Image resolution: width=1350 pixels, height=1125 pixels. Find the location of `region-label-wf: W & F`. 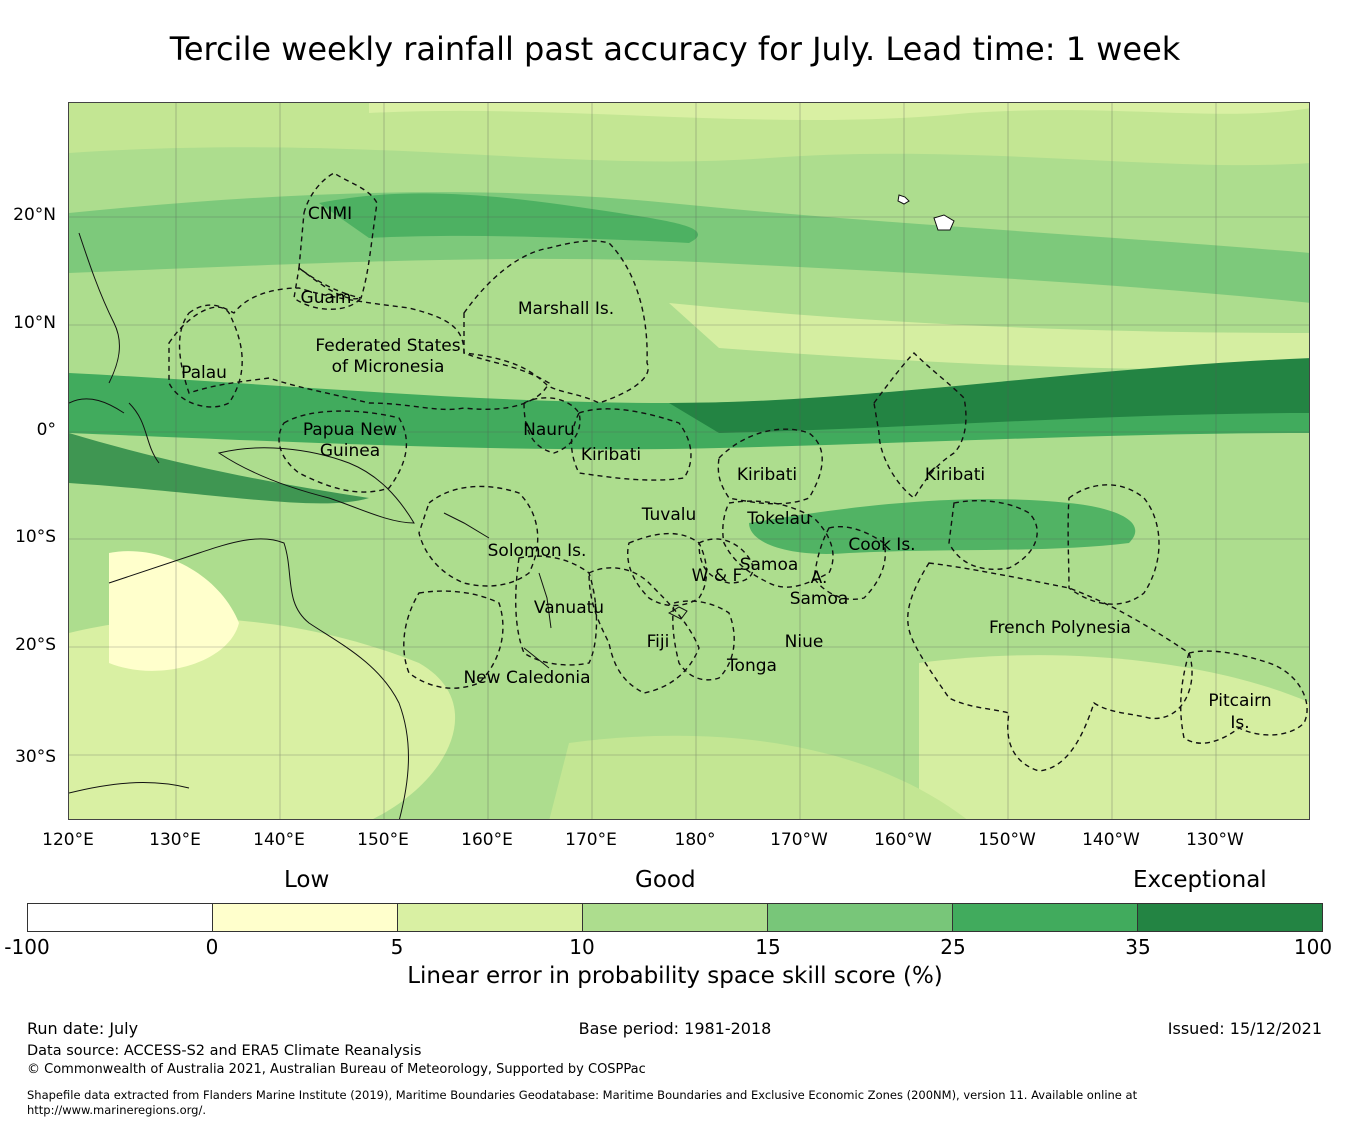

region-label-wf: W & F is located at coordinates (717, 576).